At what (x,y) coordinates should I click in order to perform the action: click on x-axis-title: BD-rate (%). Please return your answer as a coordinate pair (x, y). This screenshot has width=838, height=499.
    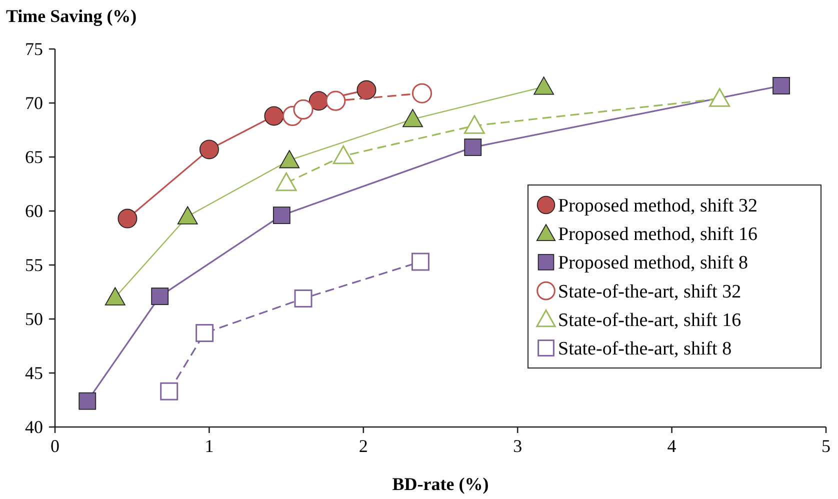
    Looking at the image, I should click on (440, 484).